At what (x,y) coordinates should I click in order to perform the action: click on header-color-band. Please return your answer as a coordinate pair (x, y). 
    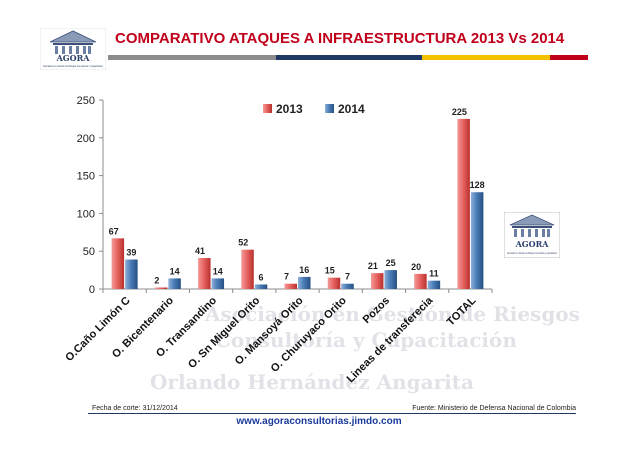
    Looking at the image, I should click on (348, 57).